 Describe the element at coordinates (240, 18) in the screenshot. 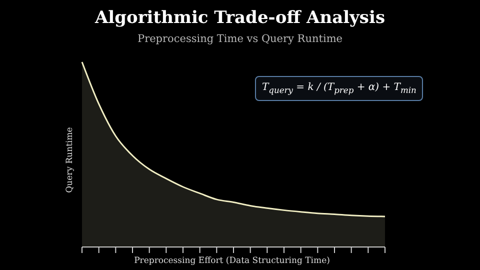

I see `chart-title: Algorithmic Trade-off Analysis` at that location.